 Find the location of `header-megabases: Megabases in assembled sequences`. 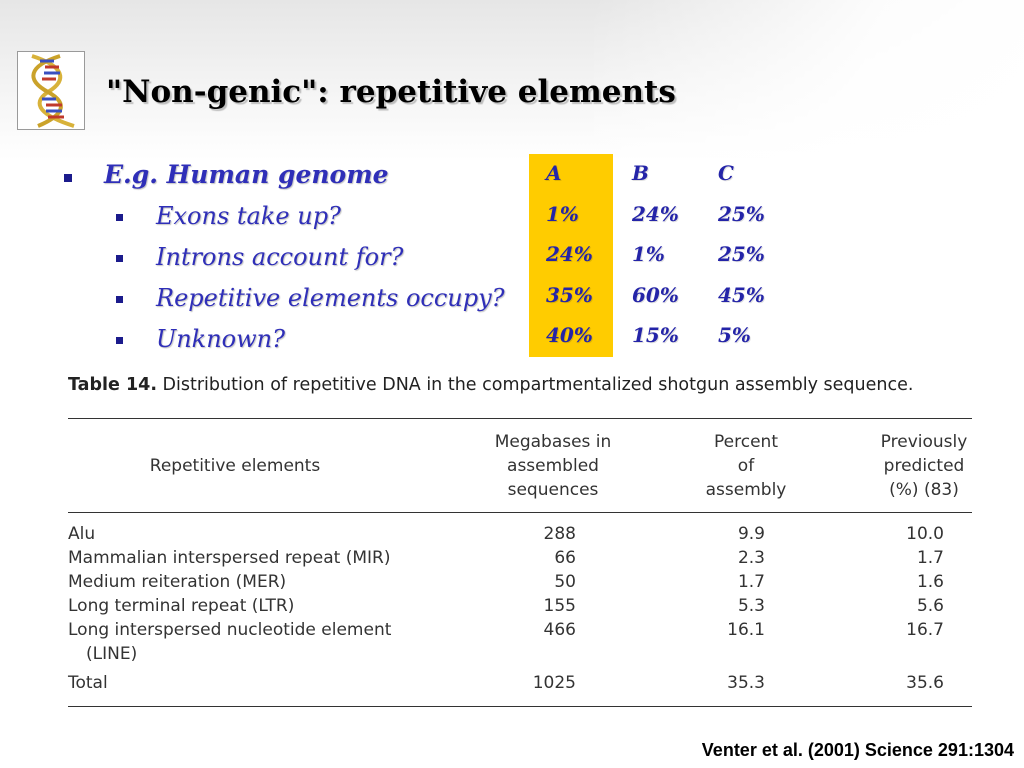

header-megabases: Megabases in assembled sequences is located at coordinates (553, 466).